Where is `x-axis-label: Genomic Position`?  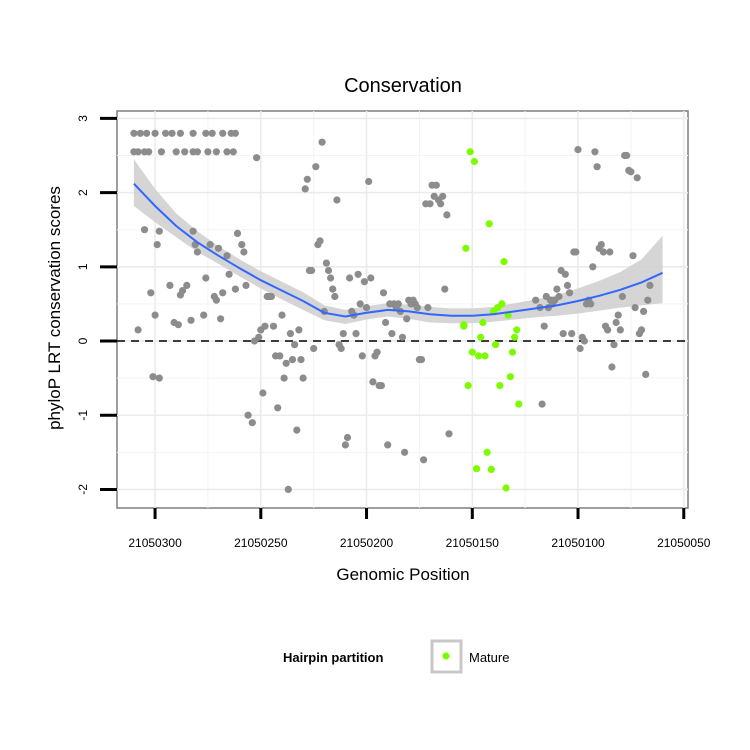 x-axis-label: Genomic Position is located at coordinates (402, 574).